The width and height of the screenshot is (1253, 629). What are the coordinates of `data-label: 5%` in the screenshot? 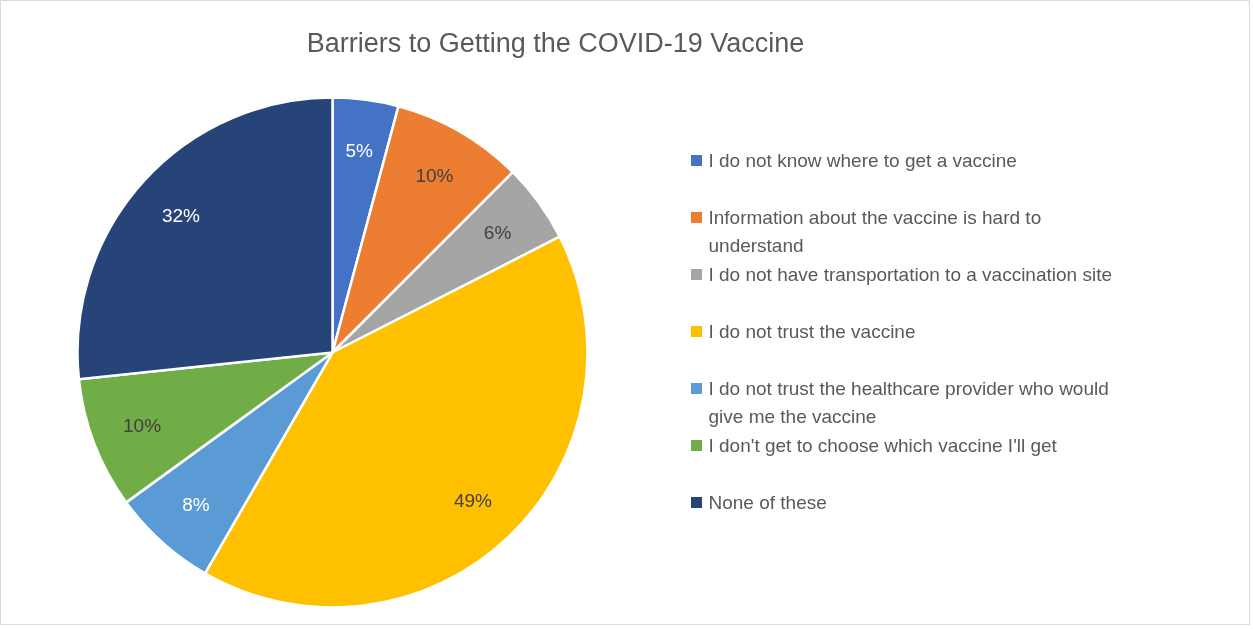 It's located at (359, 150).